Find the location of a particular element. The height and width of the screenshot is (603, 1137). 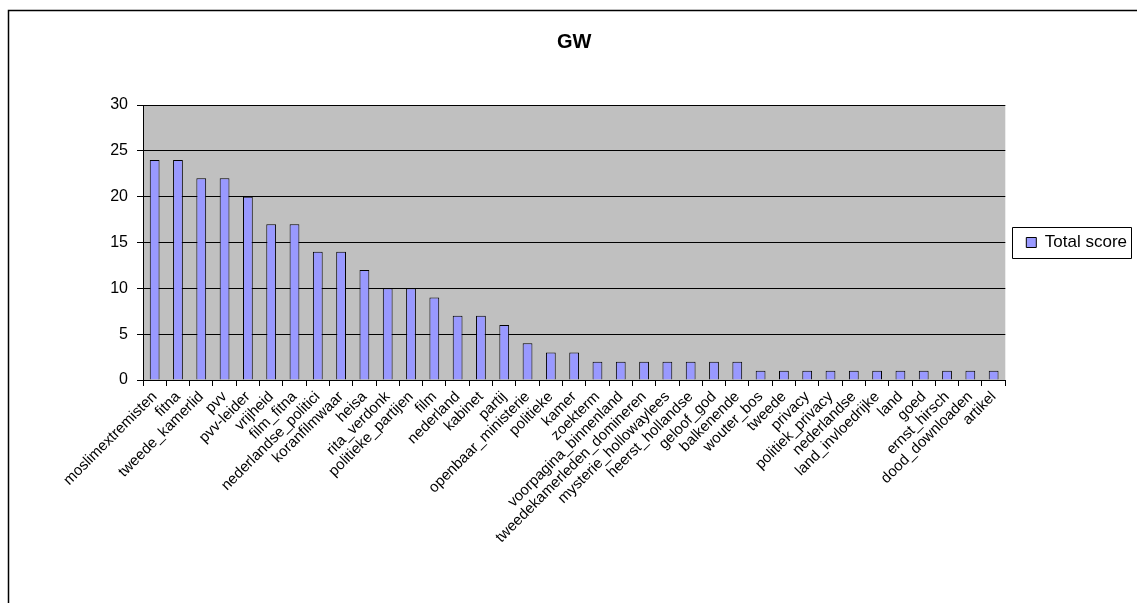

y-tick-label: 30 is located at coordinates (119, 104).